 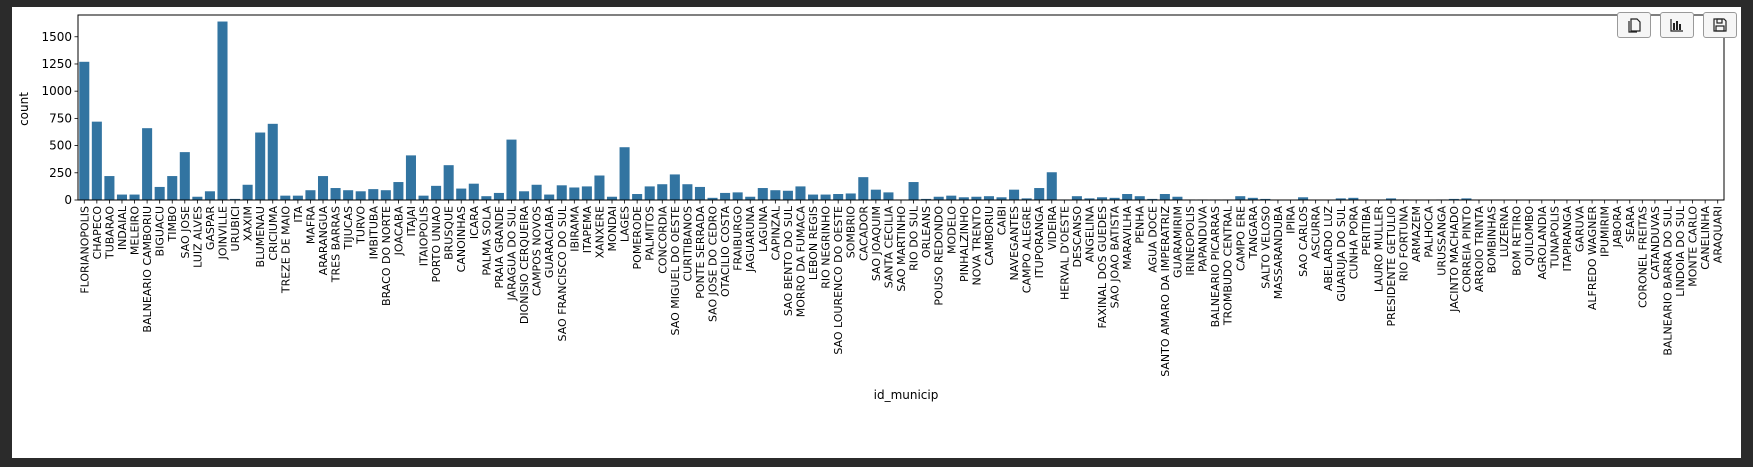 I want to click on x-tick-label: SAO FRANCISCO DO SUL, so click(x=562, y=273).